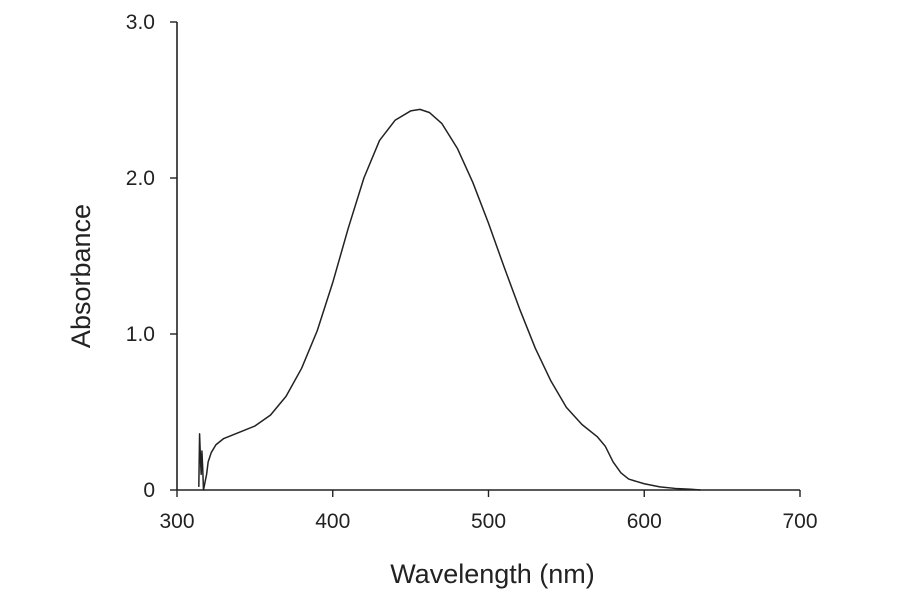 The width and height of the screenshot is (900, 594). I want to click on x-tick-label: 300, so click(176, 521).